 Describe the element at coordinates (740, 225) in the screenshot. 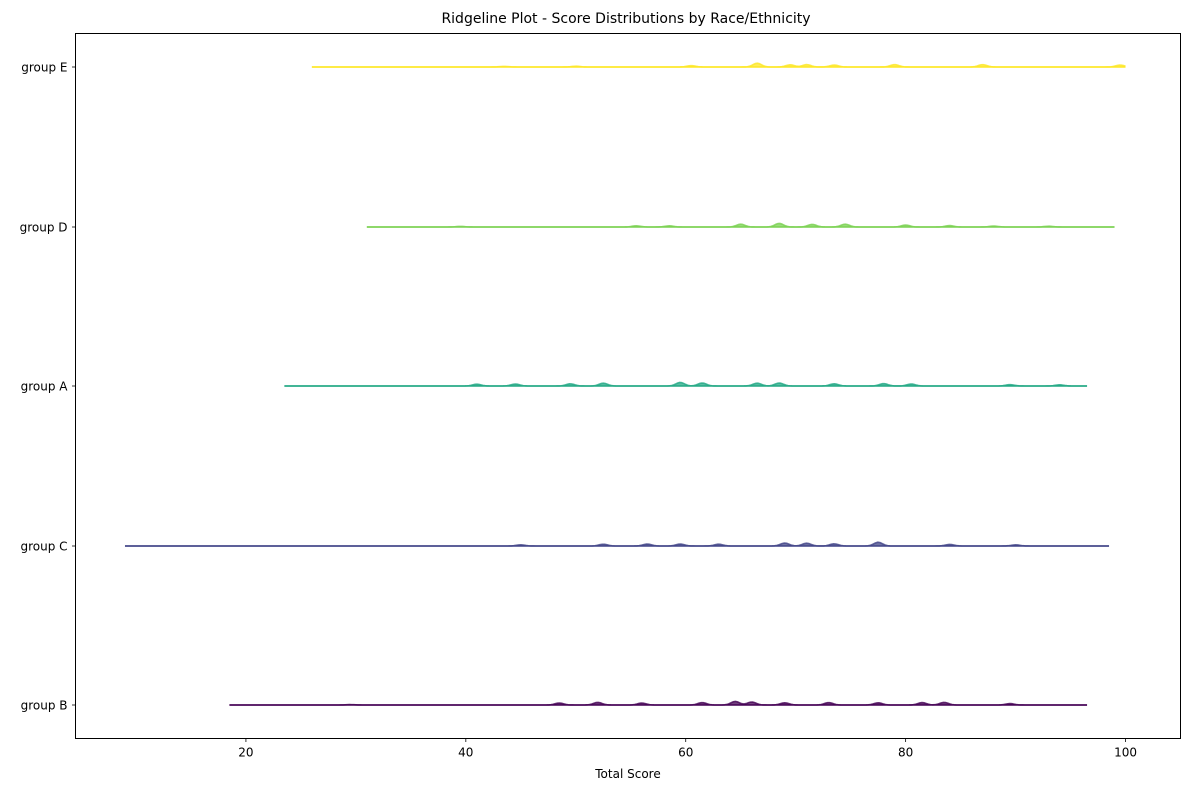

I see `ridge-fill-group-d` at that location.